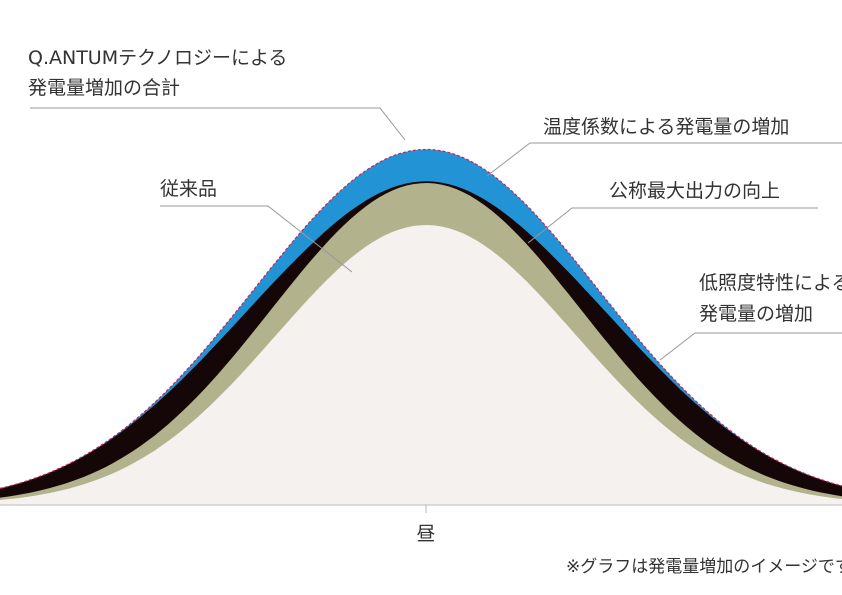 This screenshot has width=842, height=595. Describe the element at coordinates (188, 189) in the screenshot. I see `label-conventional: 従来品` at that location.